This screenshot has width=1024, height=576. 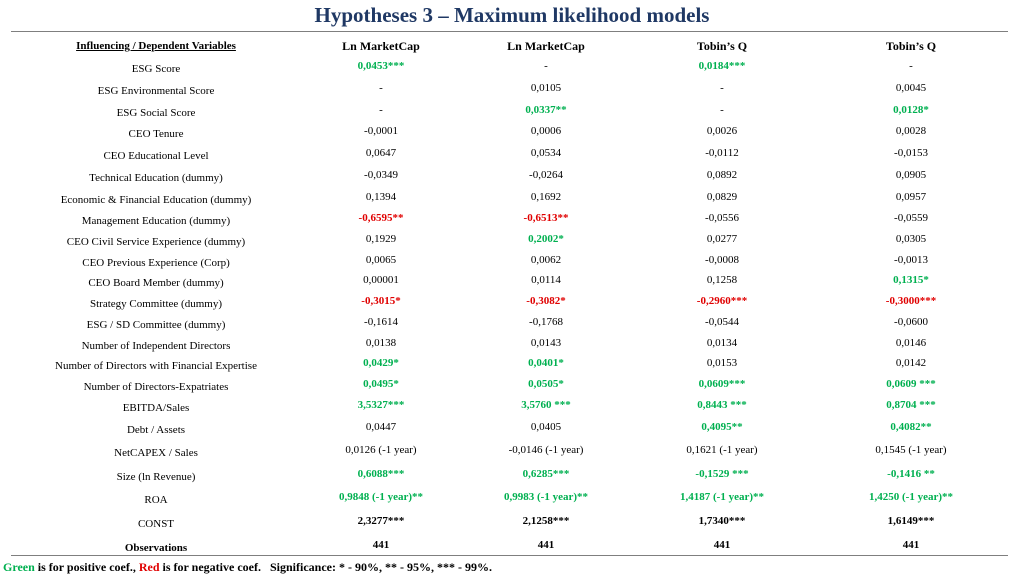 What do you see at coordinates (156, 500) in the screenshot?
I see `row-label-roa: ROA` at bounding box center [156, 500].